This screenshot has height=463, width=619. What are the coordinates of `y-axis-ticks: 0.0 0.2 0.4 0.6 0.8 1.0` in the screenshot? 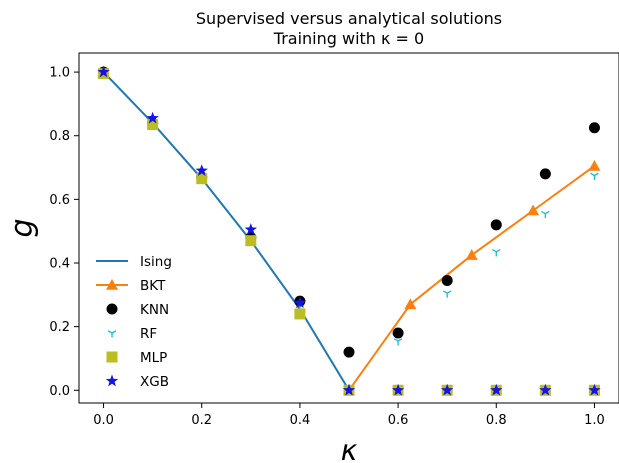 It's located at (64, 232).